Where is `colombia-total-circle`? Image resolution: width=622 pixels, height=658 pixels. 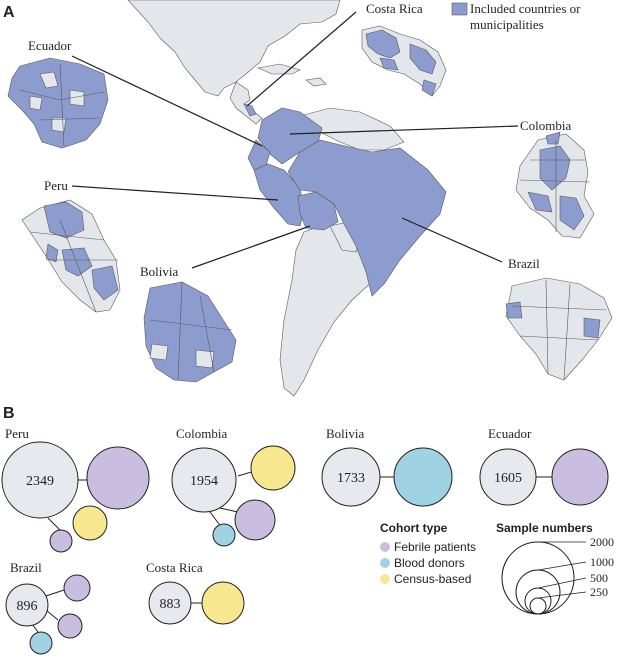 colombia-total-circle is located at coordinates (204, 480).